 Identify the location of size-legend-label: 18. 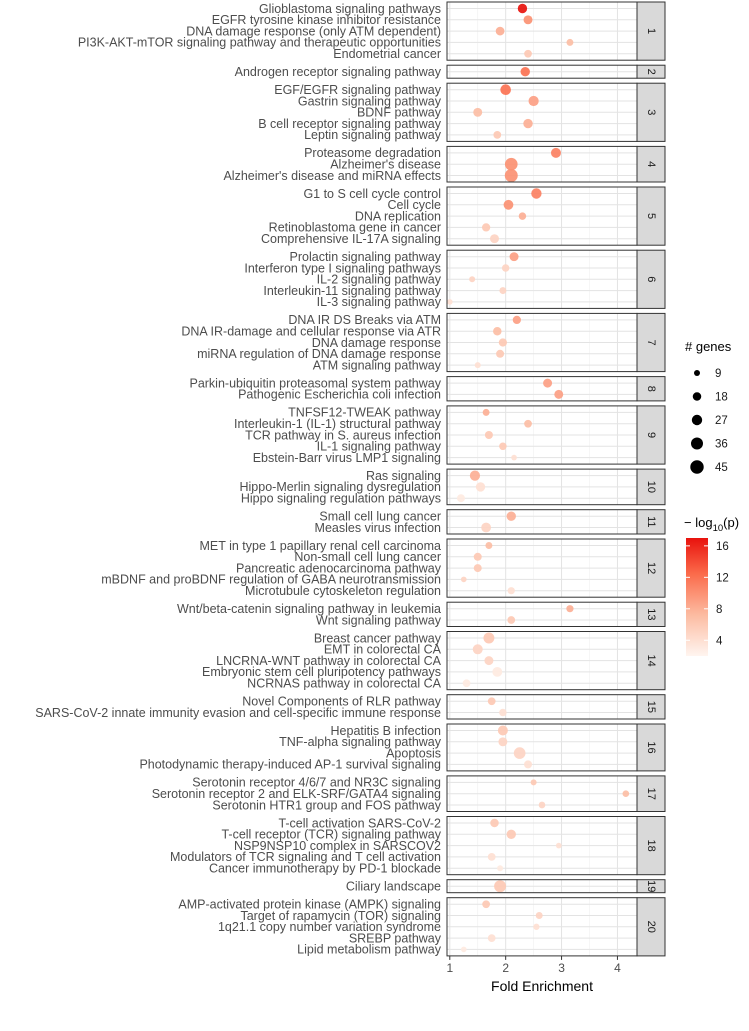
(721, 398).